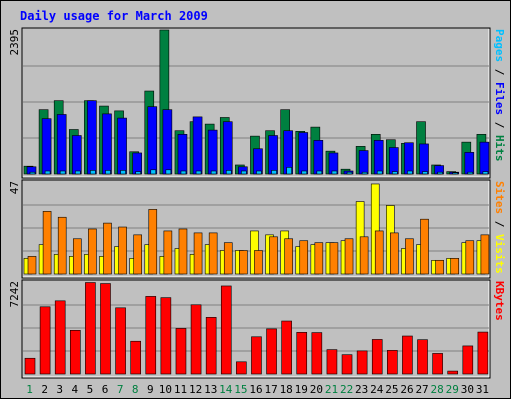 Image resolution: width=512 pixels, height=400 pixels. What do you see at coordinates (29, 389) in the screenshot?
I see `x-tick-label-day-1: 1` at bounding box center [29, 389].